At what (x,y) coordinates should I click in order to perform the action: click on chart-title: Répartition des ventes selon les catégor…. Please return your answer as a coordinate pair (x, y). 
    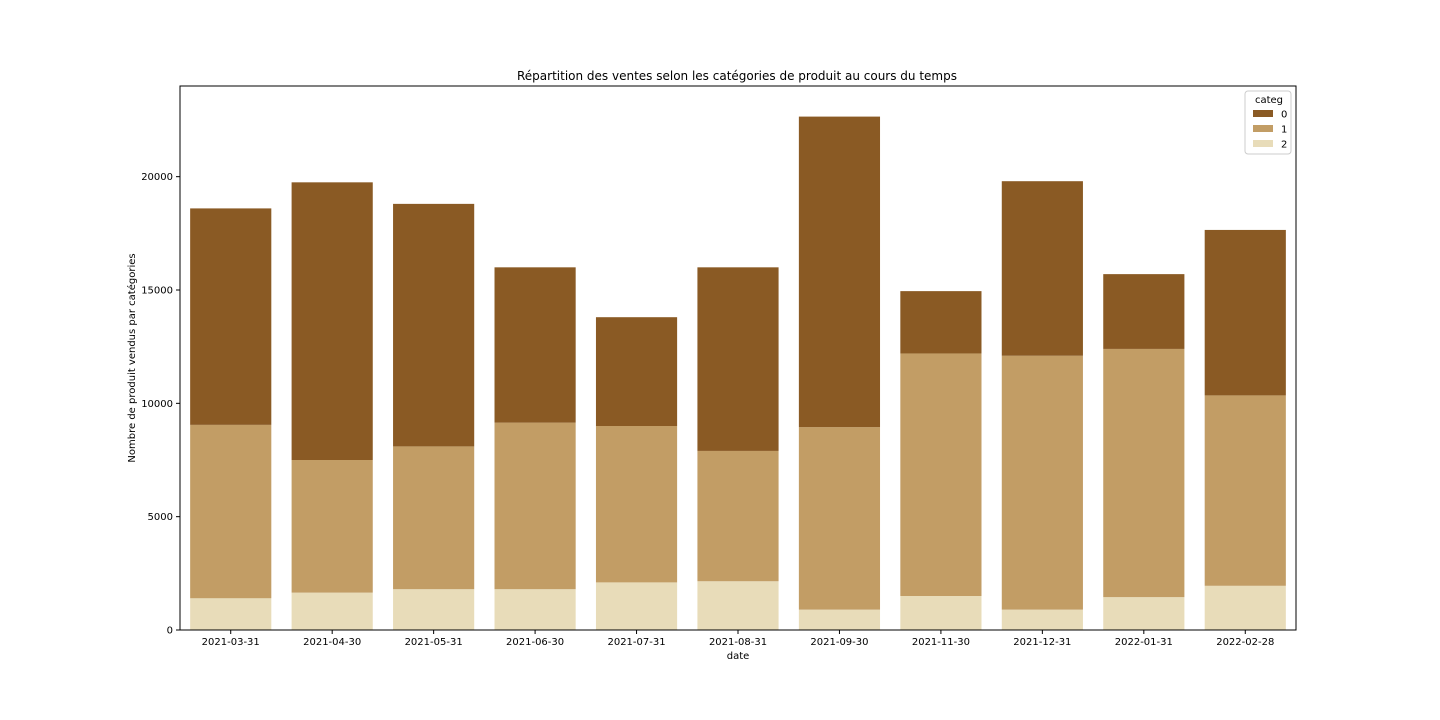
    Looking at the image, I should click on (737, 76).